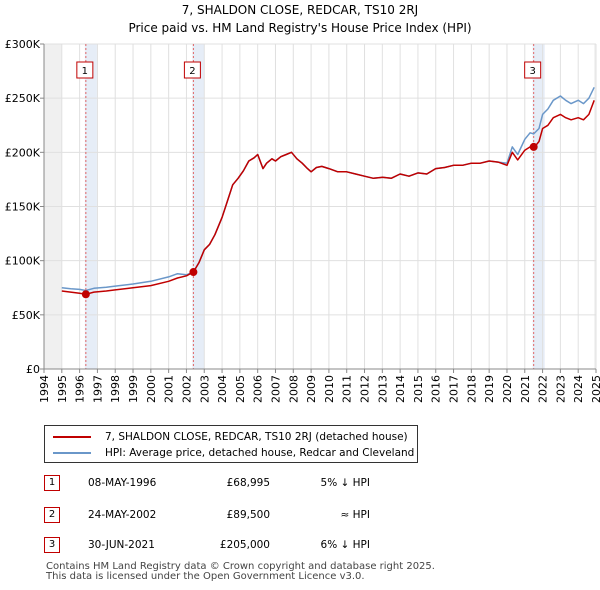  What do you see at coordinates (507, 389) in the screenshot?
I see `x-tick-label: 2020` at bounding box center [507, 389].